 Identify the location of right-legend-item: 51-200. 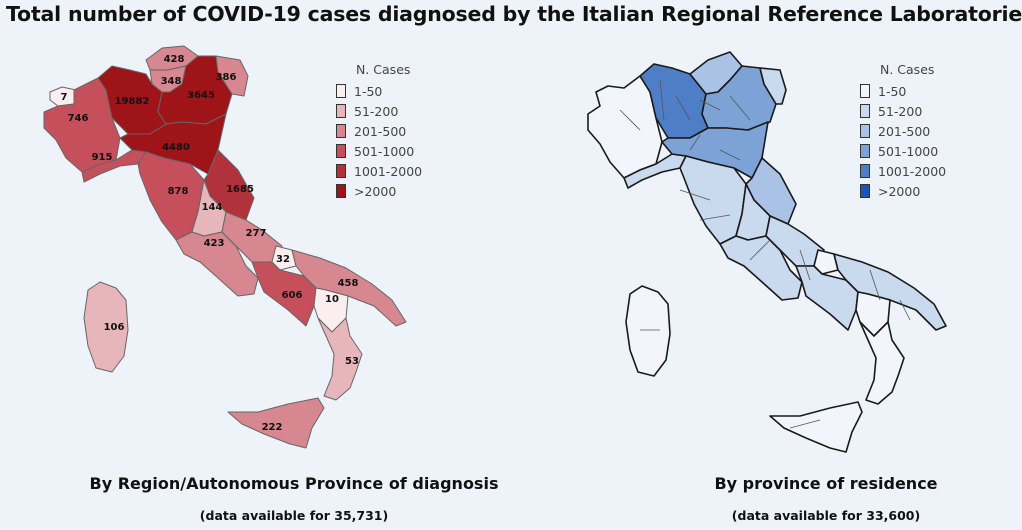
(903, 111).